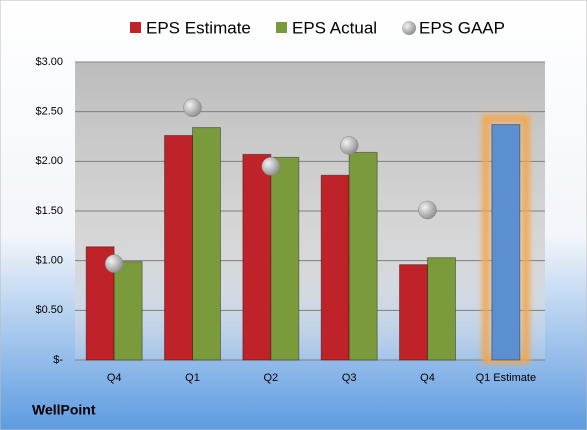 The image size is (587, 430). I want to click on legend-label: EPS Estimate, so click(198, 27).